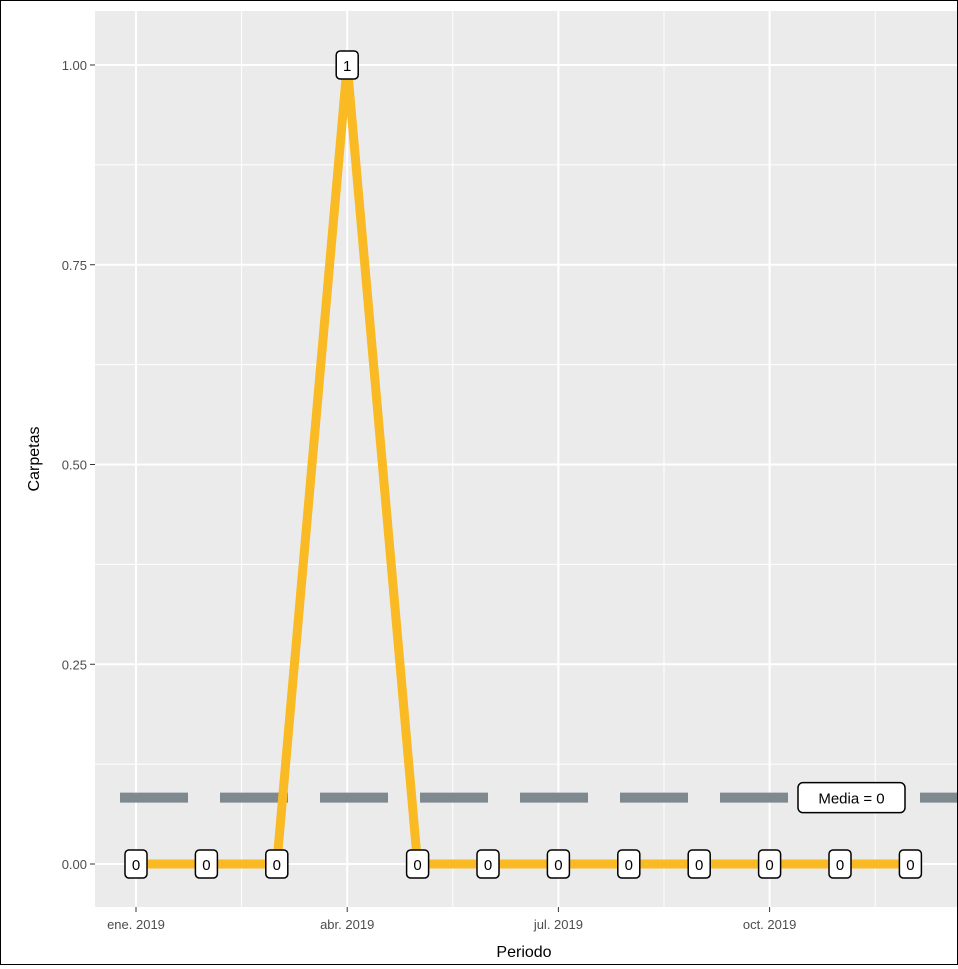 Image resolution: width=958 pixels, height=969 pixels. What do you see at coordinates (74, 864) in the screenshot?
I see `y-tick-label: 0.00` at bounding box center [74, 864].